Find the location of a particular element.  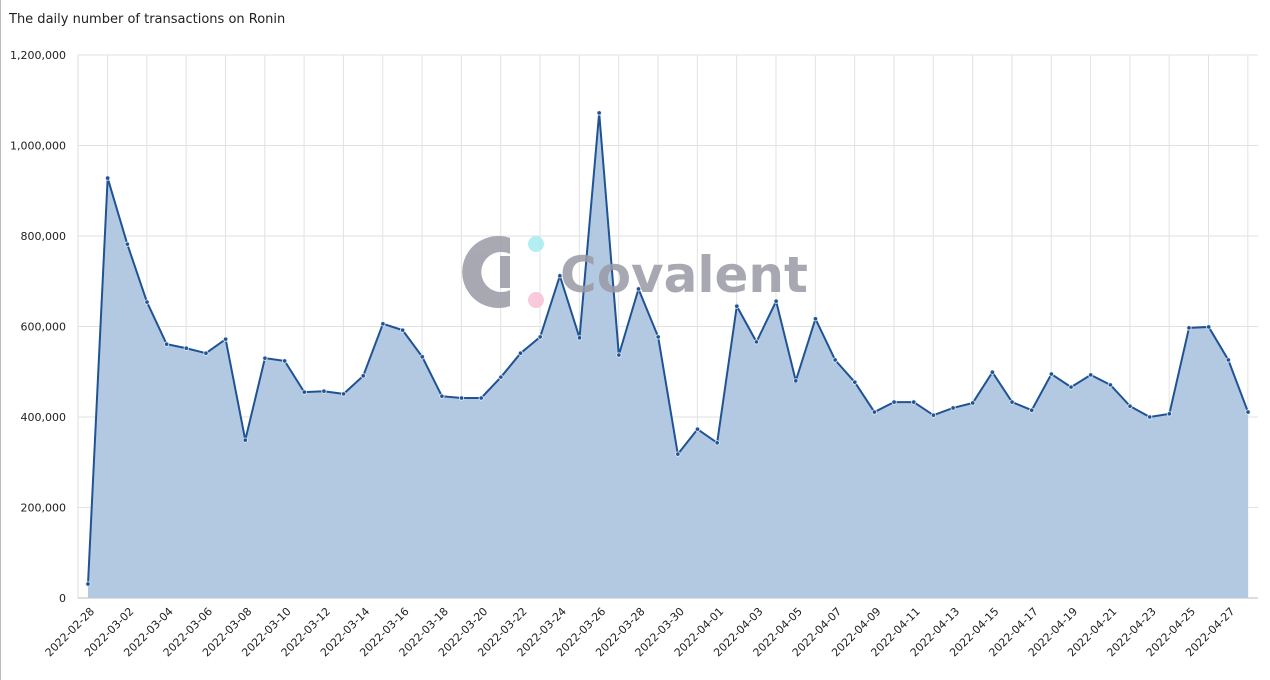

logo-bar is located at coordinates (505, 272).